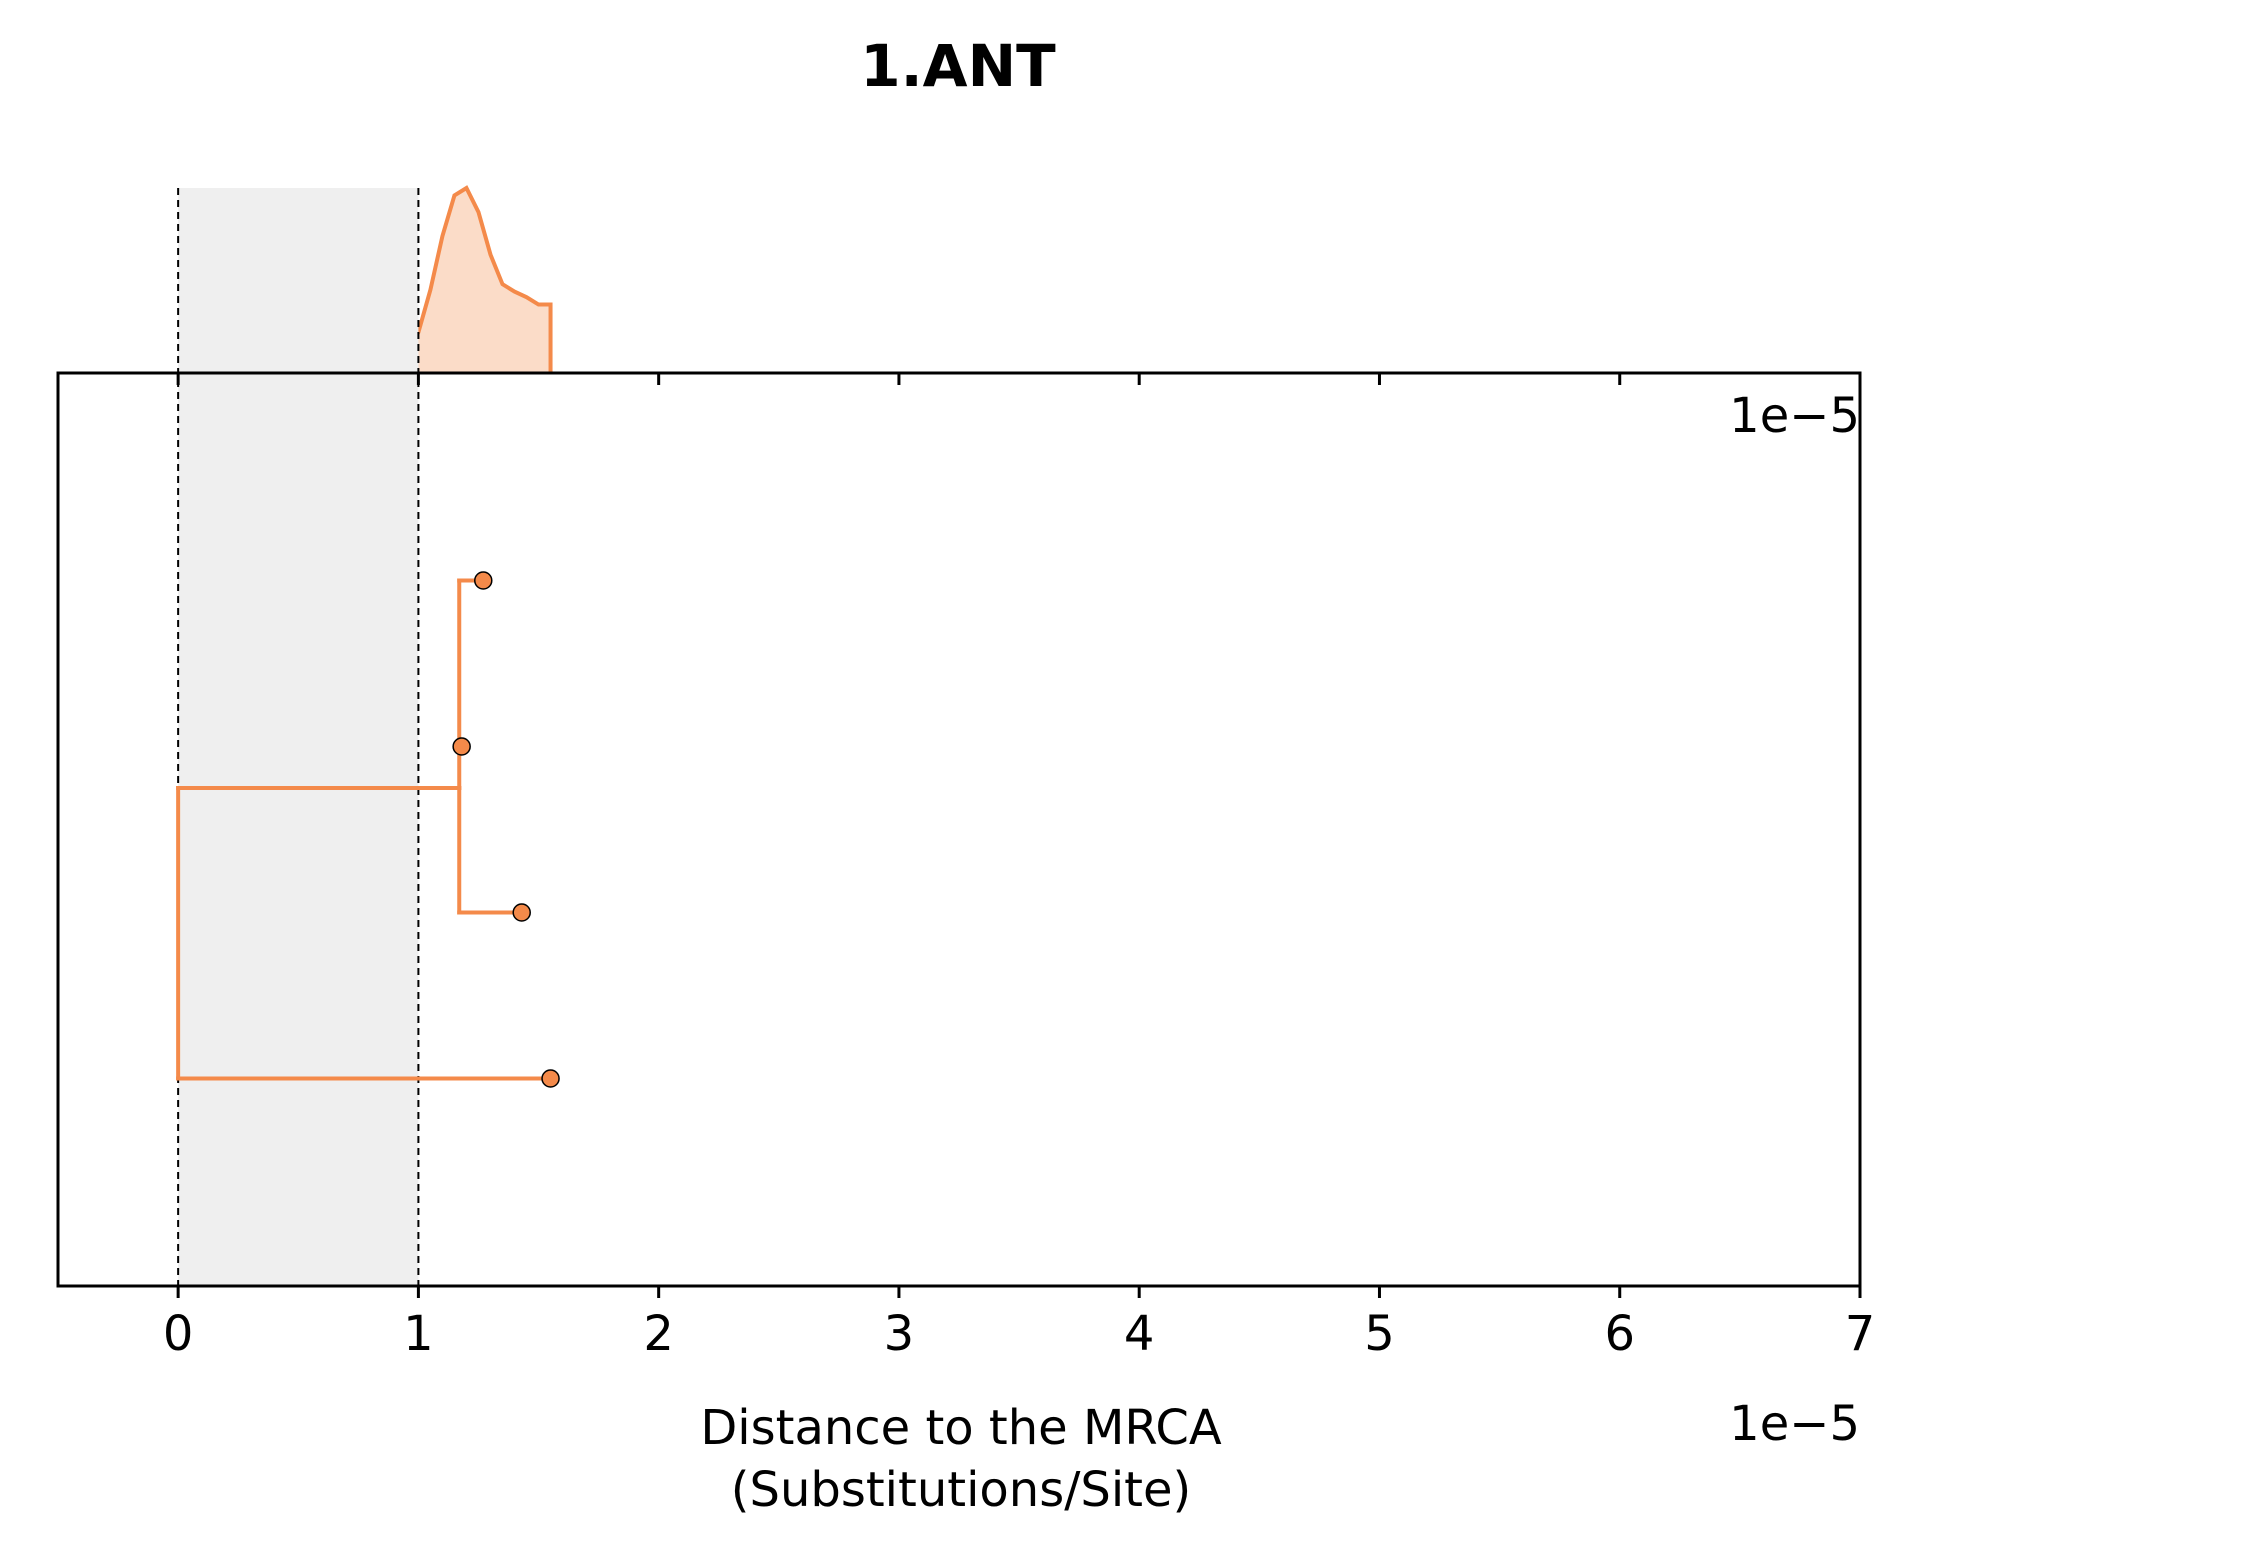 This screenshot has width=2251, height=1554. What do you see at coordinates (961, 1428) in the screenshot?
I see `x-axis-label-line1: Distance to the MRCA` at bounding box center [961, 1428].